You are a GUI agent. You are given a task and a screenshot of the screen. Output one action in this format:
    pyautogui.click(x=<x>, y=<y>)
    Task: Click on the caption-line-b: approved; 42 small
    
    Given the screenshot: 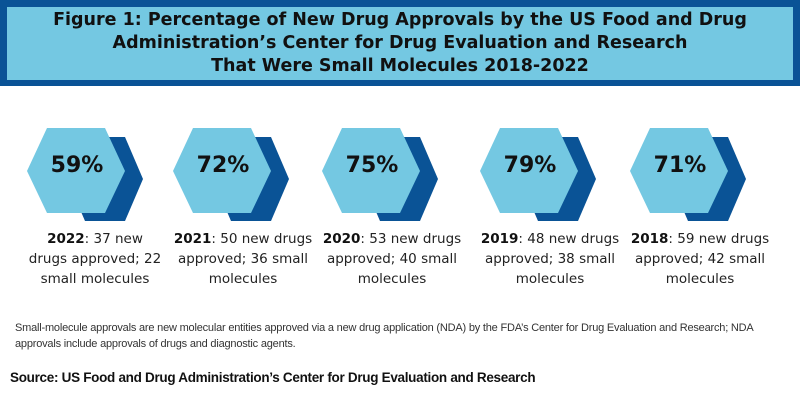 What is the action you would take?
    pyautogui.click(x=700, y=259)
    